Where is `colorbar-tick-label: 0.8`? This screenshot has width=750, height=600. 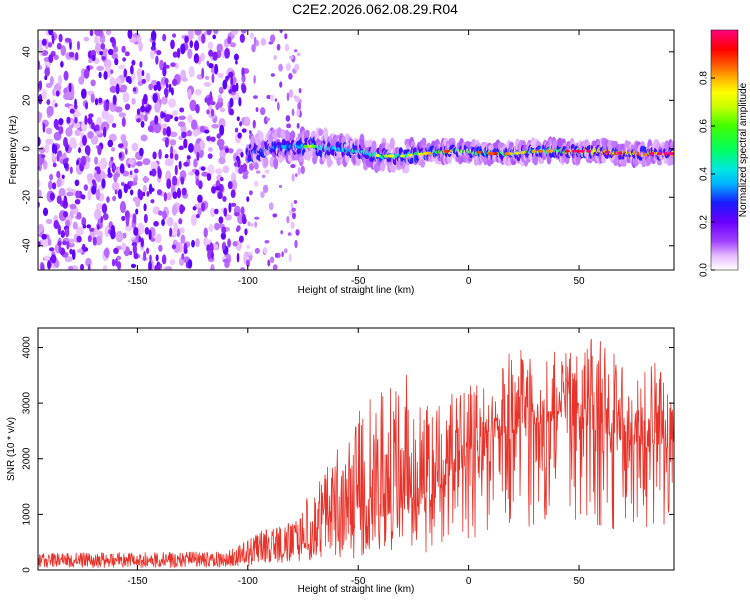
colorbar-tick-label: 0.8 is located at coordinates (704, 78).